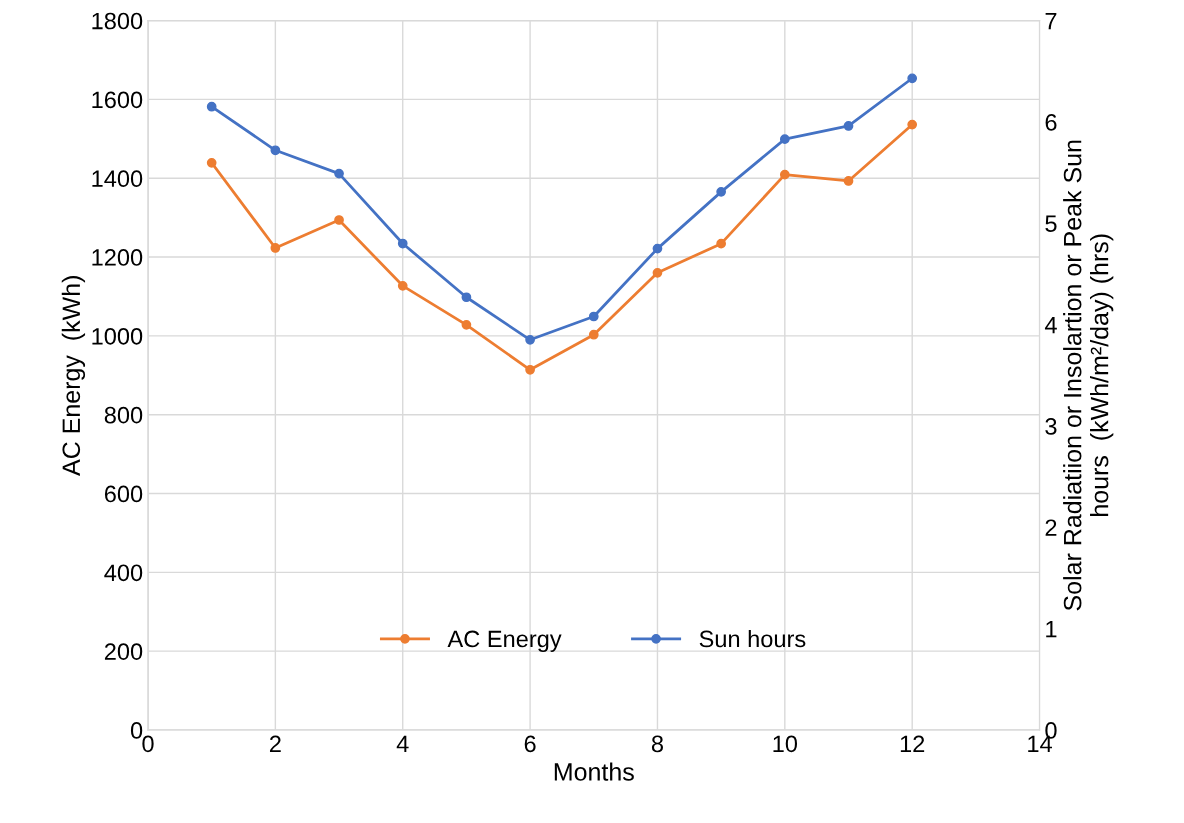 This screenshot has height=823, width=1184. What do you see at coordinates (402, 743) in the screenshot?
I see `x-tick-label: 4` at bounding box center [402, 743].